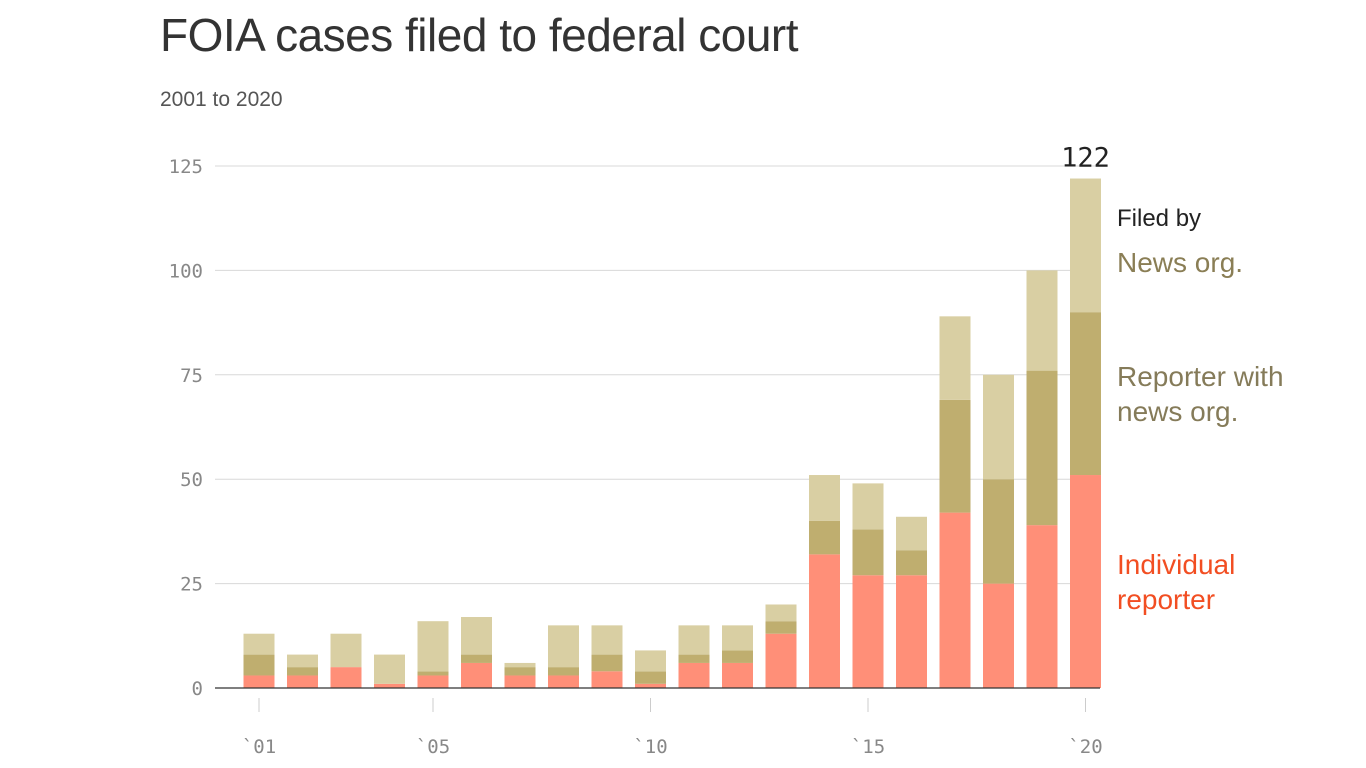 This screenshot has height=768, width=1366. What do you see at coordinates (186, 271) in the screenshot?
I see `y-tick-label: 100` at bounding box center [186, 271].